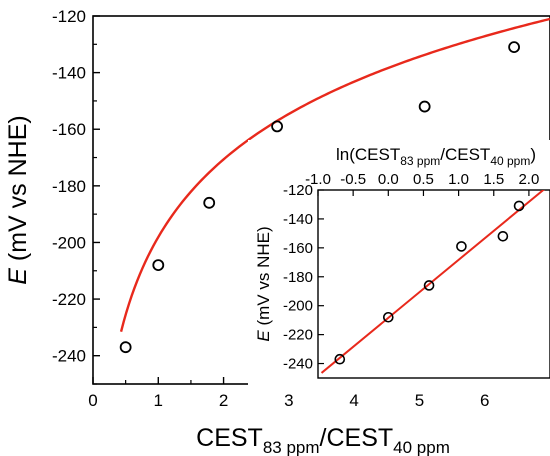 The width and height of the screenshot is (550, 456). What do you see at coordinates (223, 400) in the screenshot?
I see `x-tick-label: 2` at bounding box center [223, 400].